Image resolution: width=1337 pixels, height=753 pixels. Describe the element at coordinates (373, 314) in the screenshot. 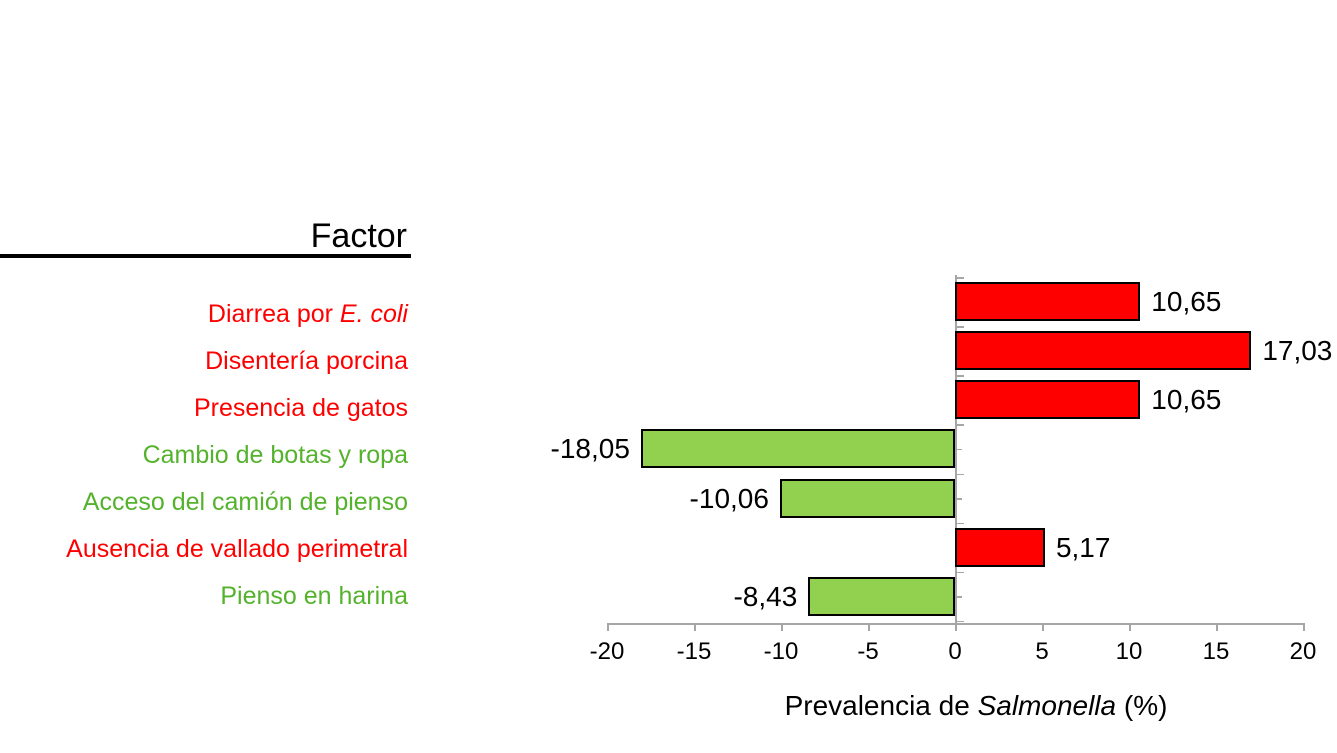

I see `category-label-italic-text: E. coli` at that location.